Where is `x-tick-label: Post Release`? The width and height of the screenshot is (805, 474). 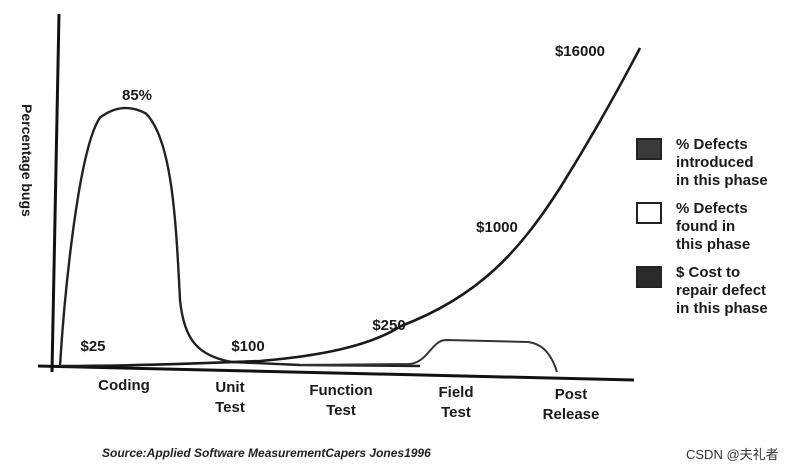 x-tick-label: Post Release is located at coordinates (571, 404).